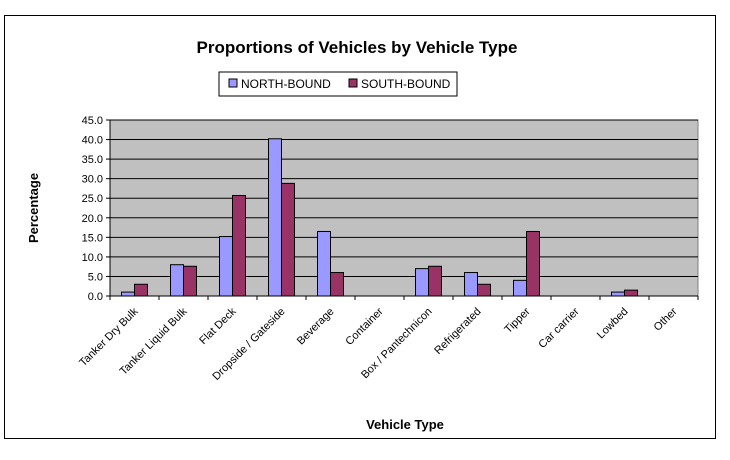 The height and width of the screenshot is (460, 730). I want to click on x-tick-label: Refrigerated, so click(457, 331).